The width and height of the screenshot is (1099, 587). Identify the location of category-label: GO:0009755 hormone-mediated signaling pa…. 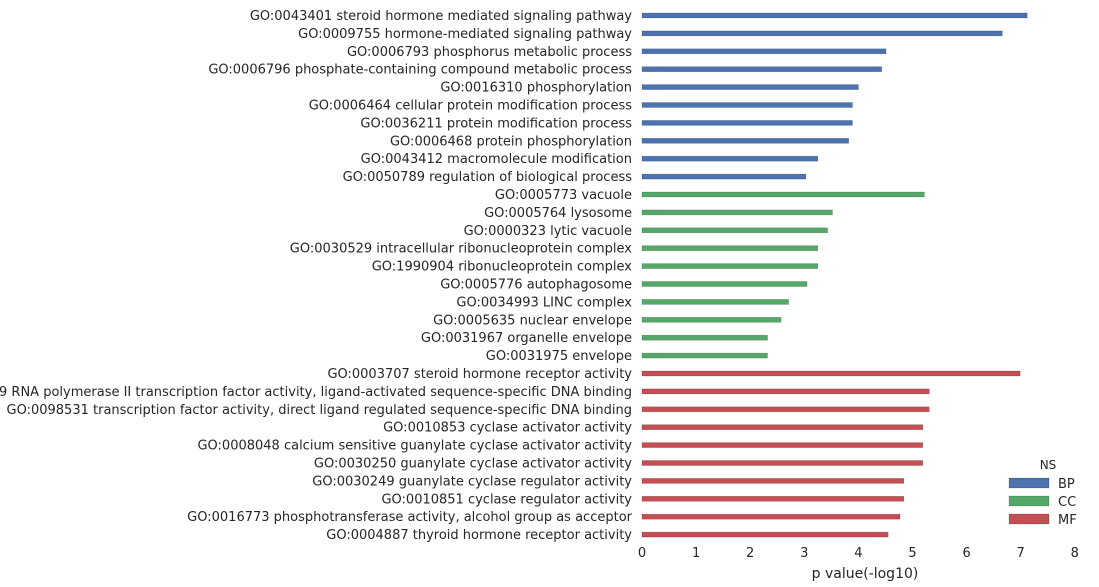
(465, 34).